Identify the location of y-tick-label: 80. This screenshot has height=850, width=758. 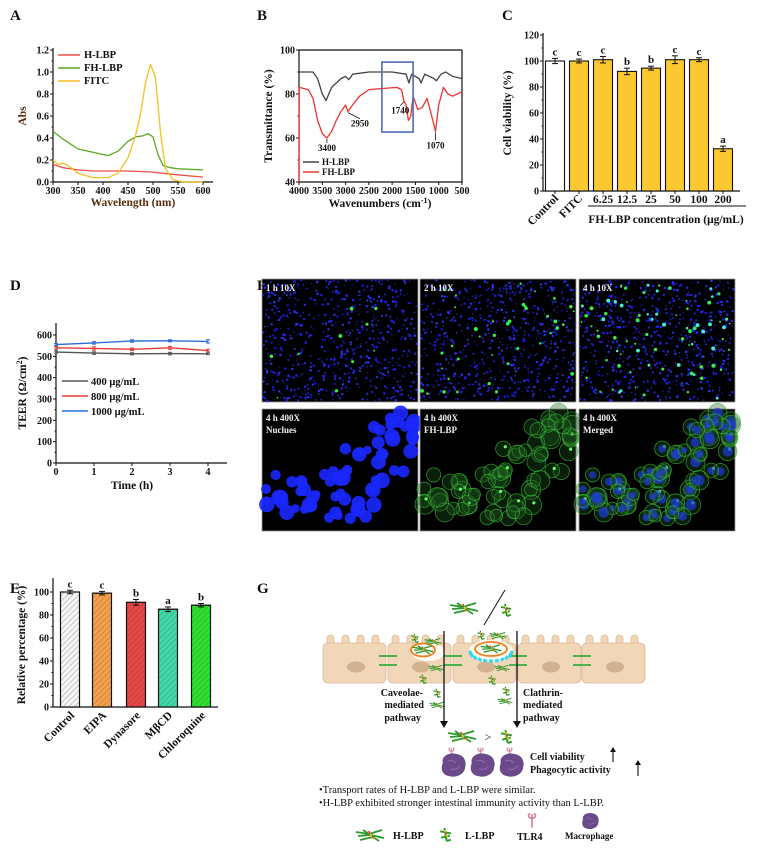
(534, 88).